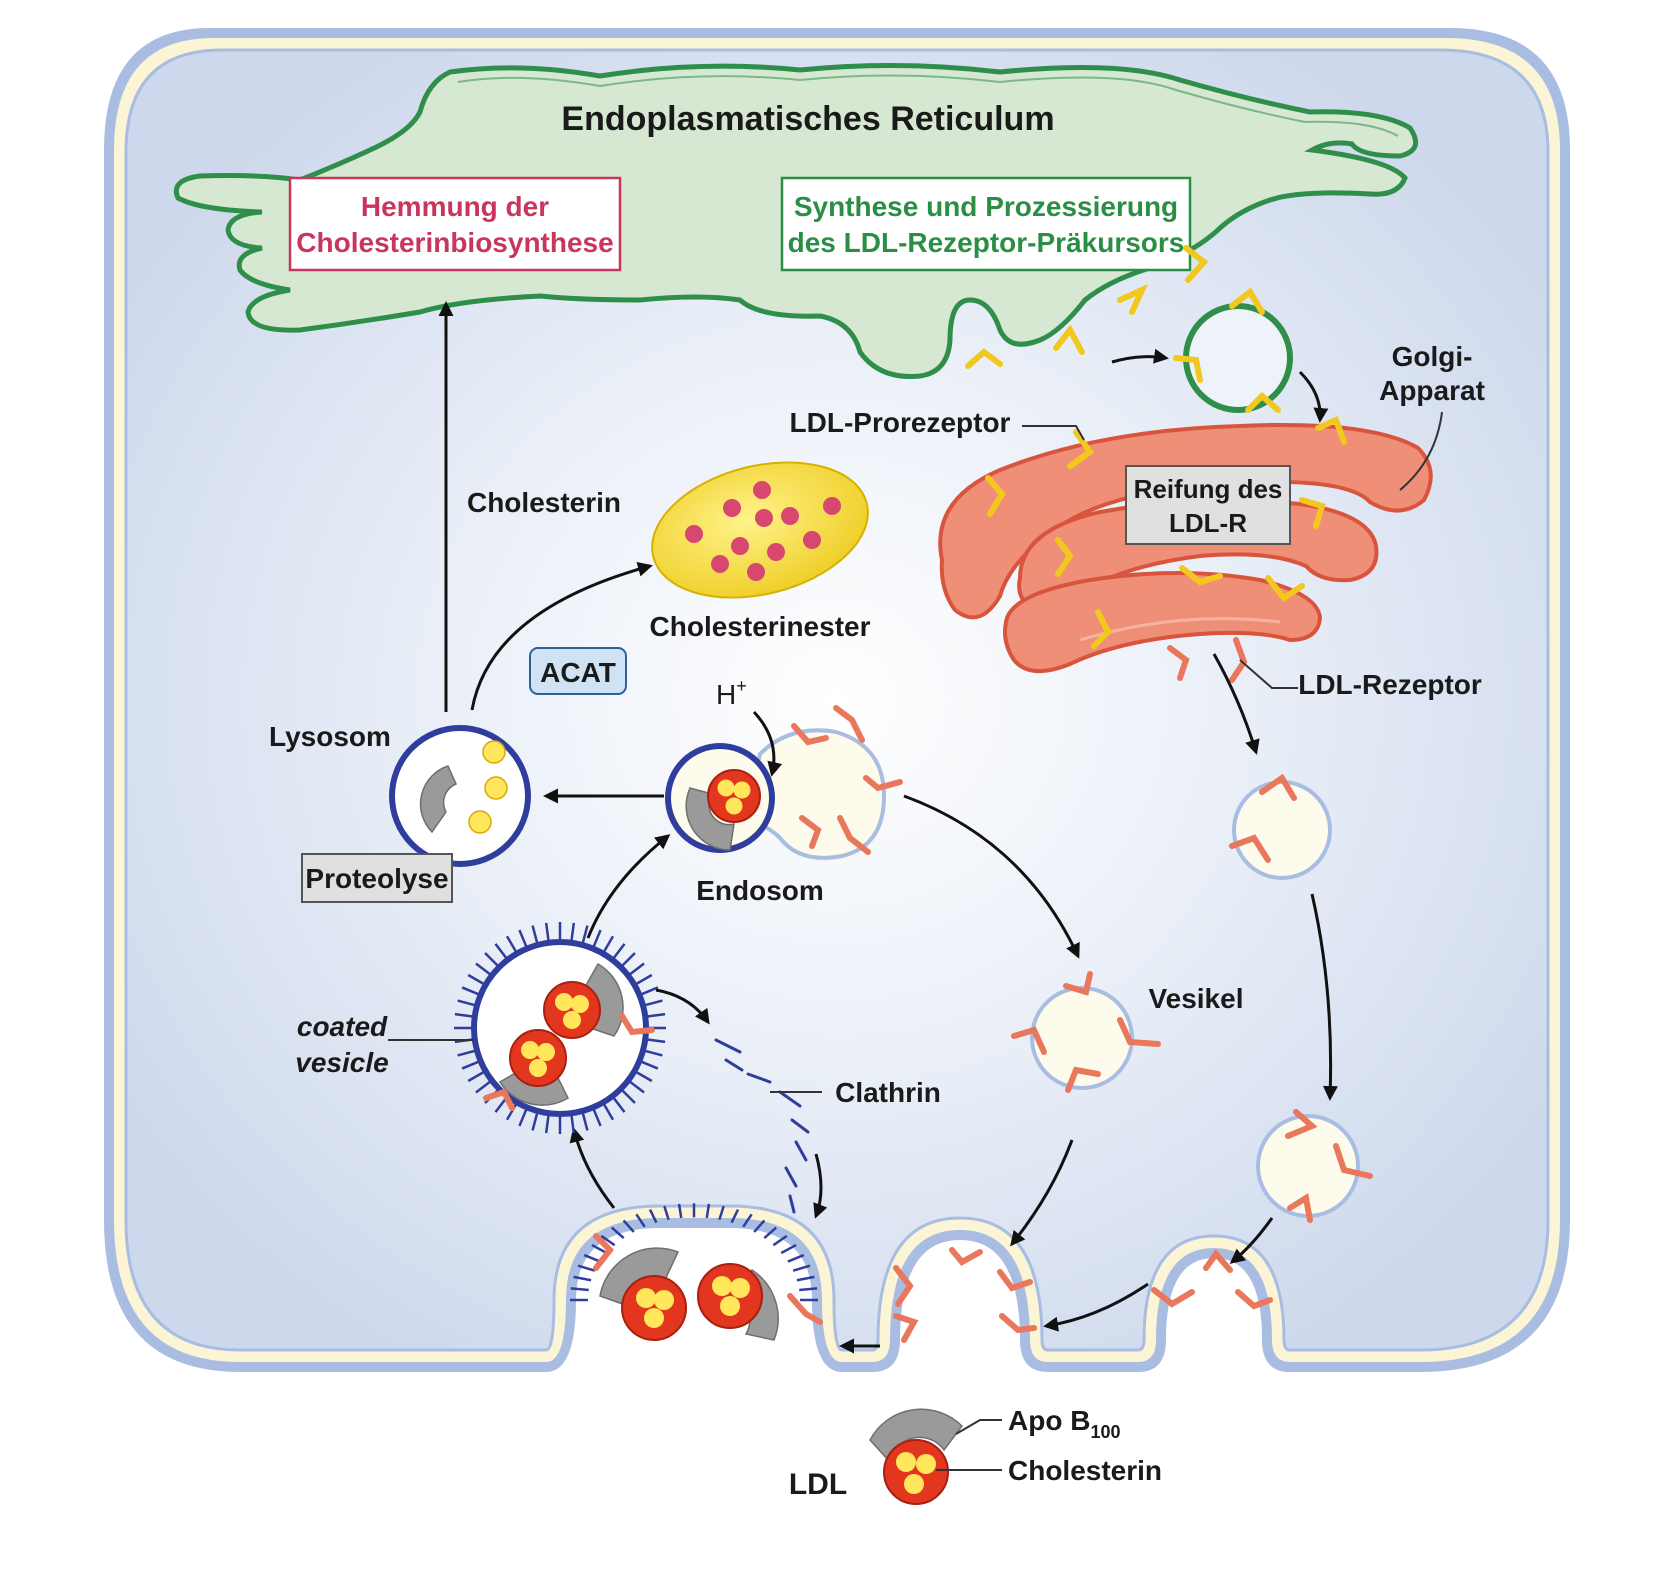 The height and width of the screenshot is (1588, 1656). What do you see at coordinates (1390, 684) in the screenshot?
I see `ldl-rezeptor-label: LDL-Rezeptor` at bounding box center [1390, 684].